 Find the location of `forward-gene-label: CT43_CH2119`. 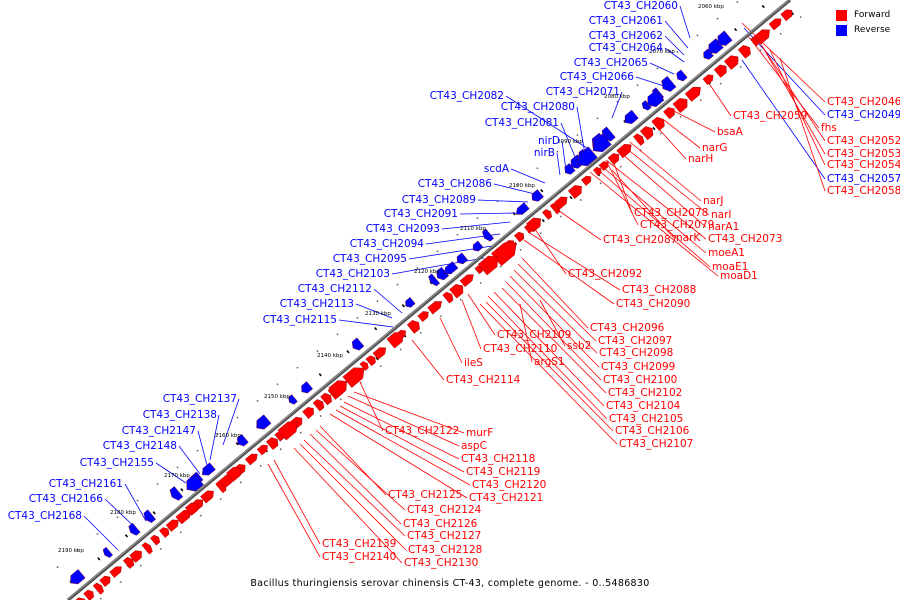

forward-gene-label: CT43_CH2119 is located at coordinates (503, 472).